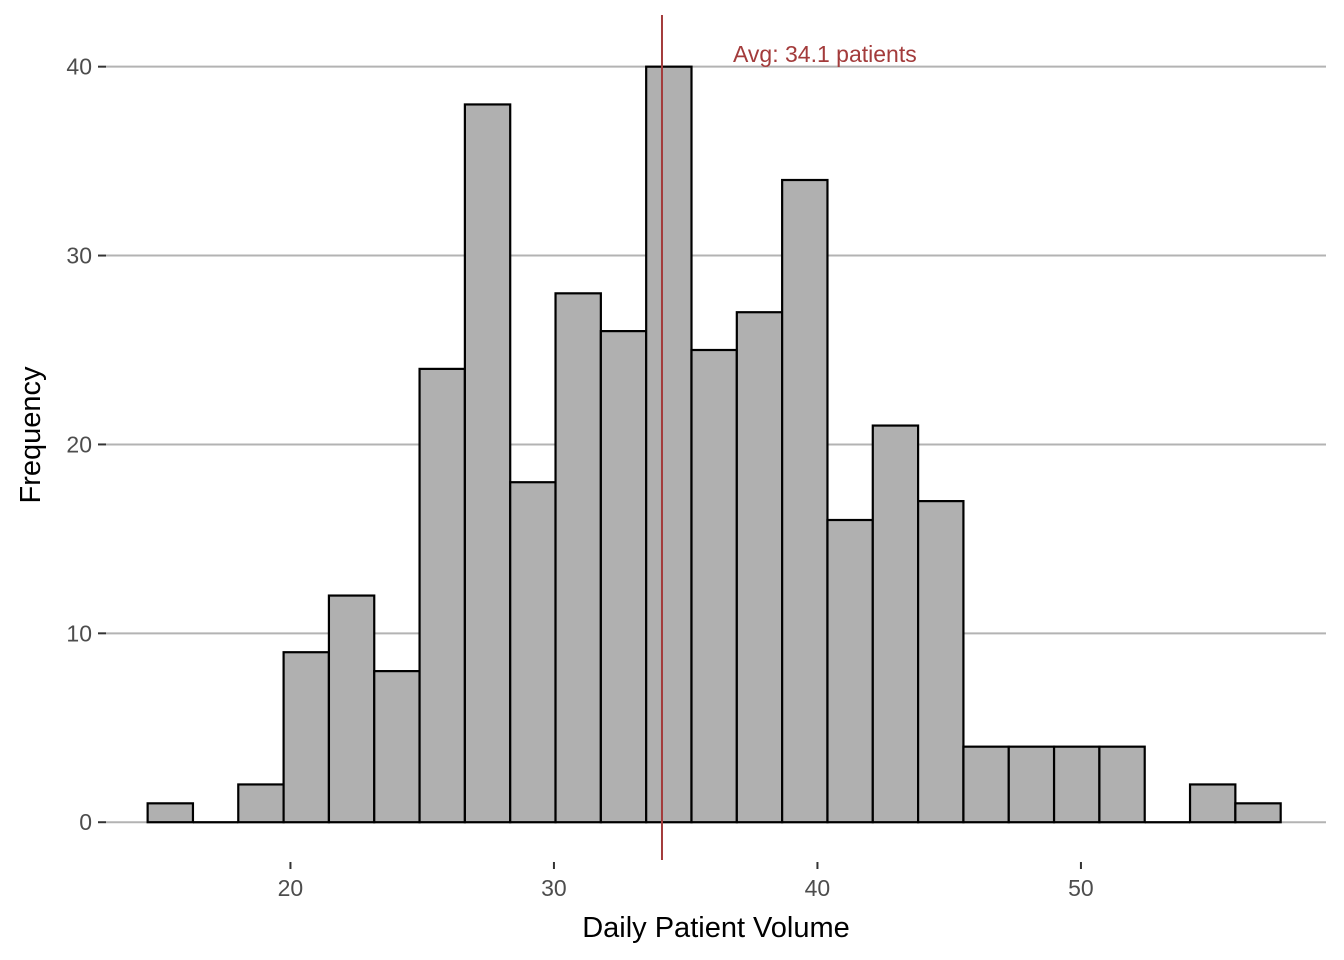 This screenshot has width=1344, height=960. Describe the element at coordinates (554, 888) in the screenshot. I see `x-tick-label: 30` at that location.